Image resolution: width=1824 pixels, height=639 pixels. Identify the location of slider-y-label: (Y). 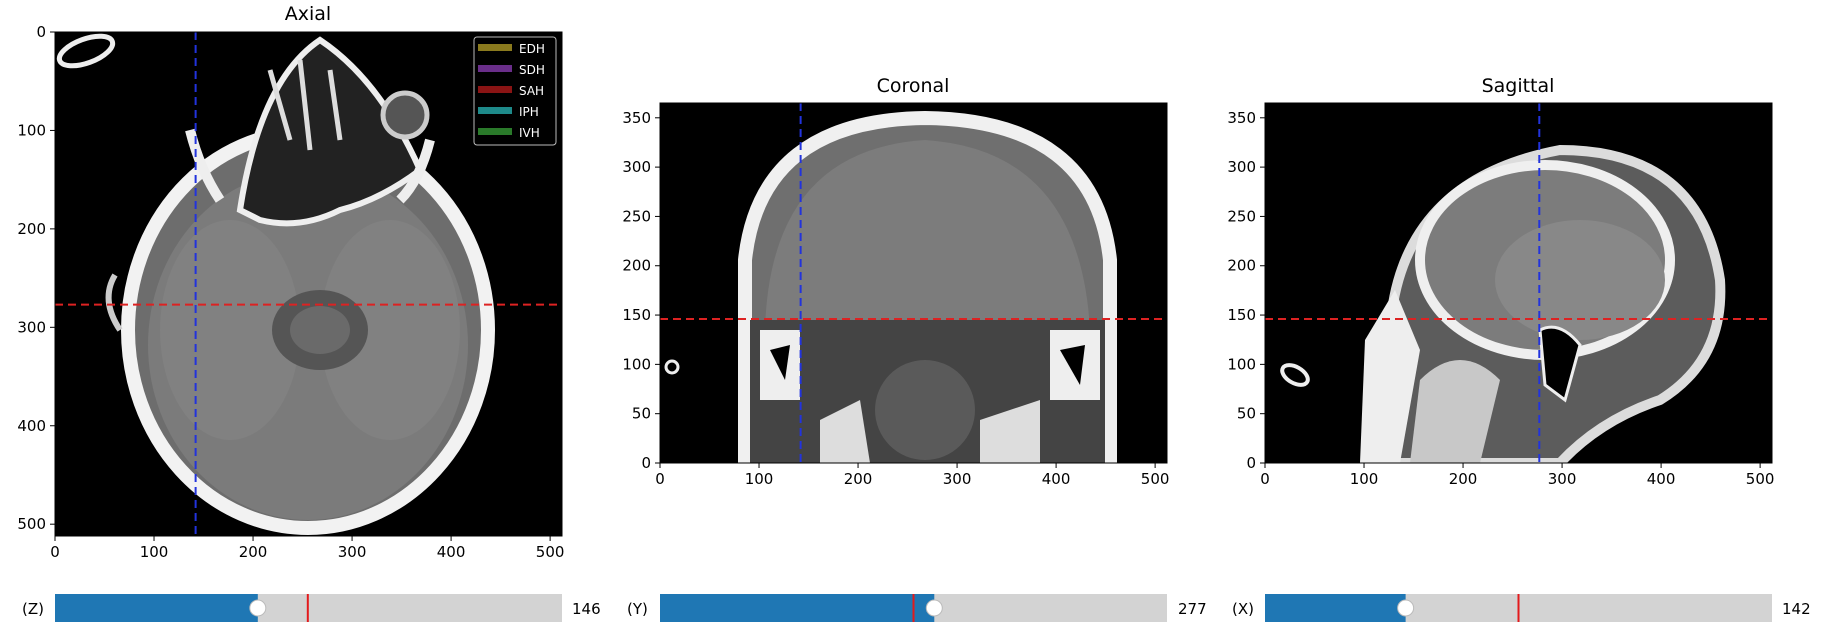
(637, 609).